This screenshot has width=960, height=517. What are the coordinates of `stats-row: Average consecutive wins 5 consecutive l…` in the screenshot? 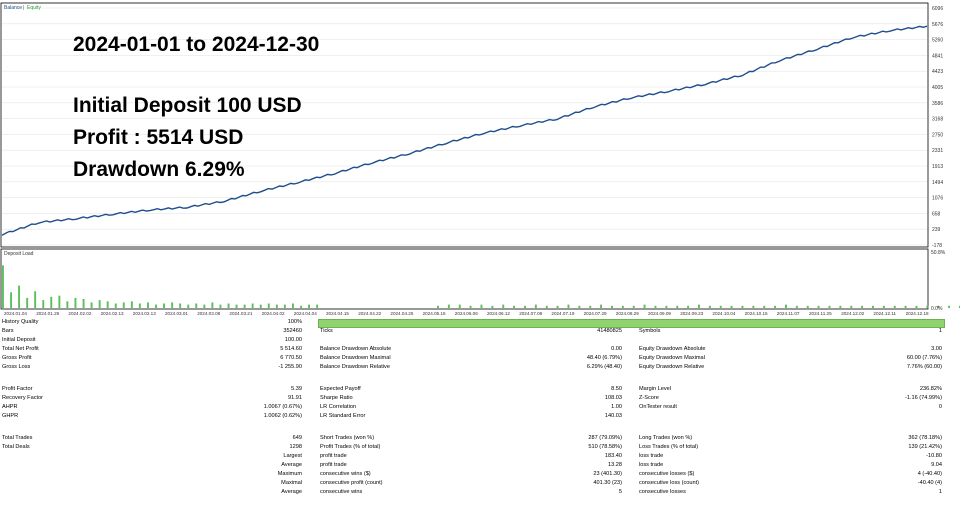 It's located at (472, 492).